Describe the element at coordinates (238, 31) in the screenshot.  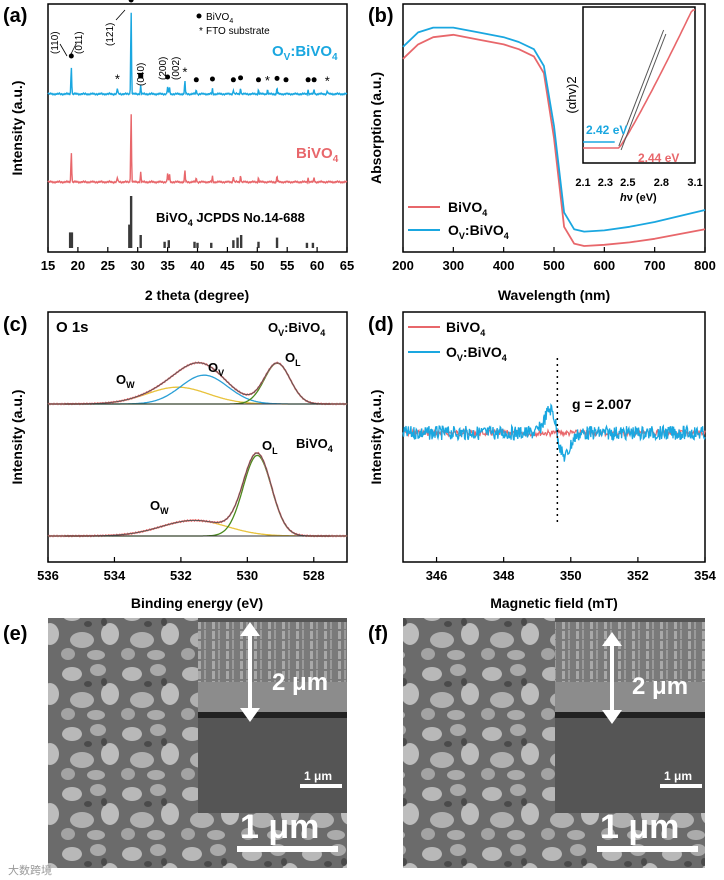
I see `legend-fto: FTO substrate` at that location.